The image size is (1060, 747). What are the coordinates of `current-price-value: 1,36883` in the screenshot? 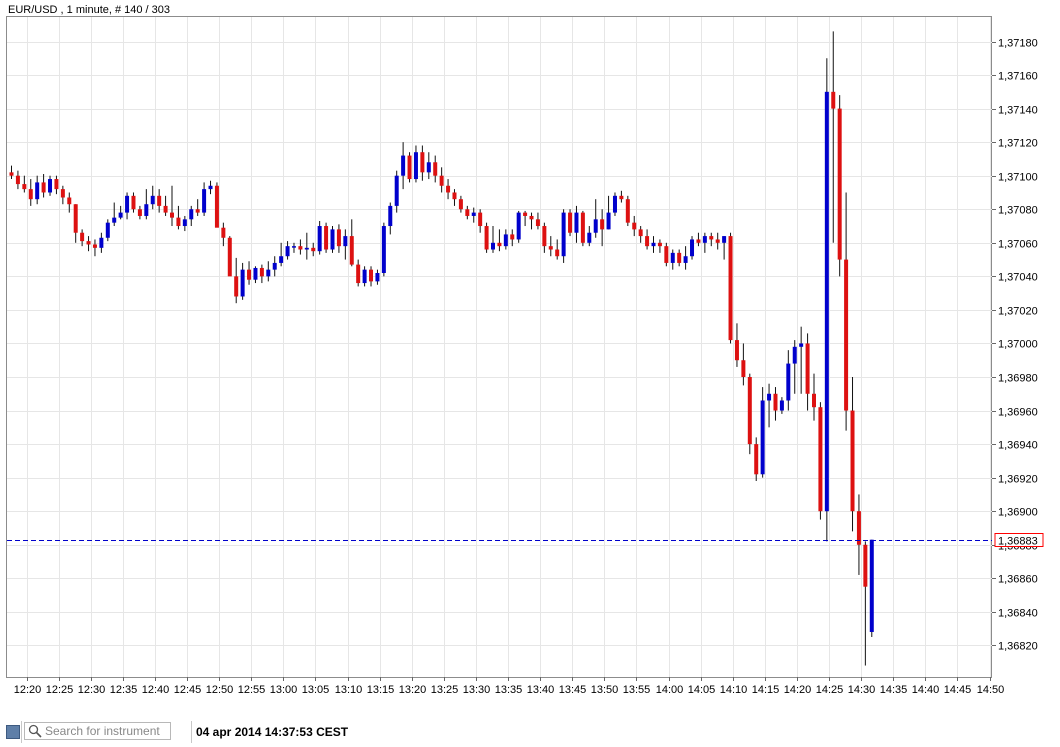 It's located at (1018, 542).